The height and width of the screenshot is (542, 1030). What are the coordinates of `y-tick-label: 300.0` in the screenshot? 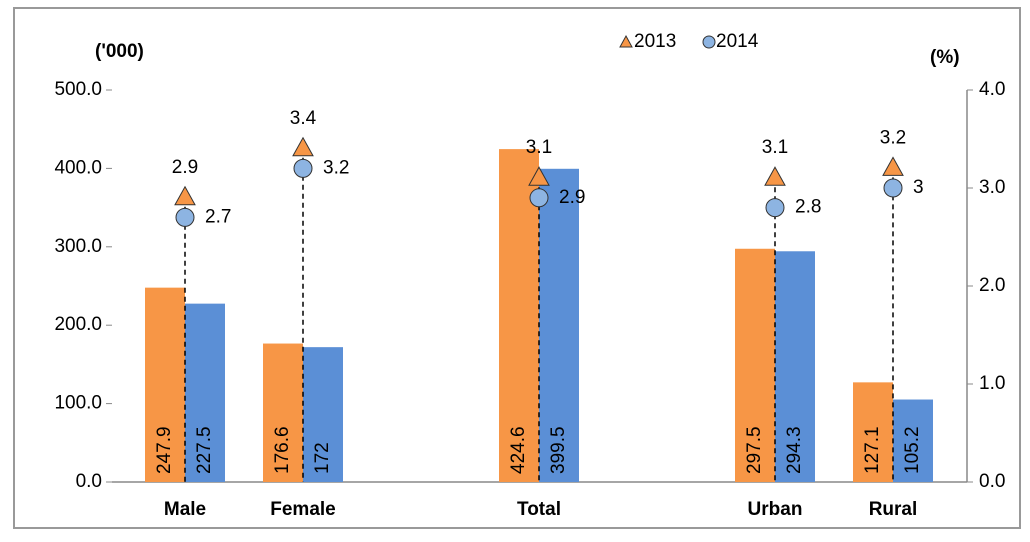 It's located at (78, 246).